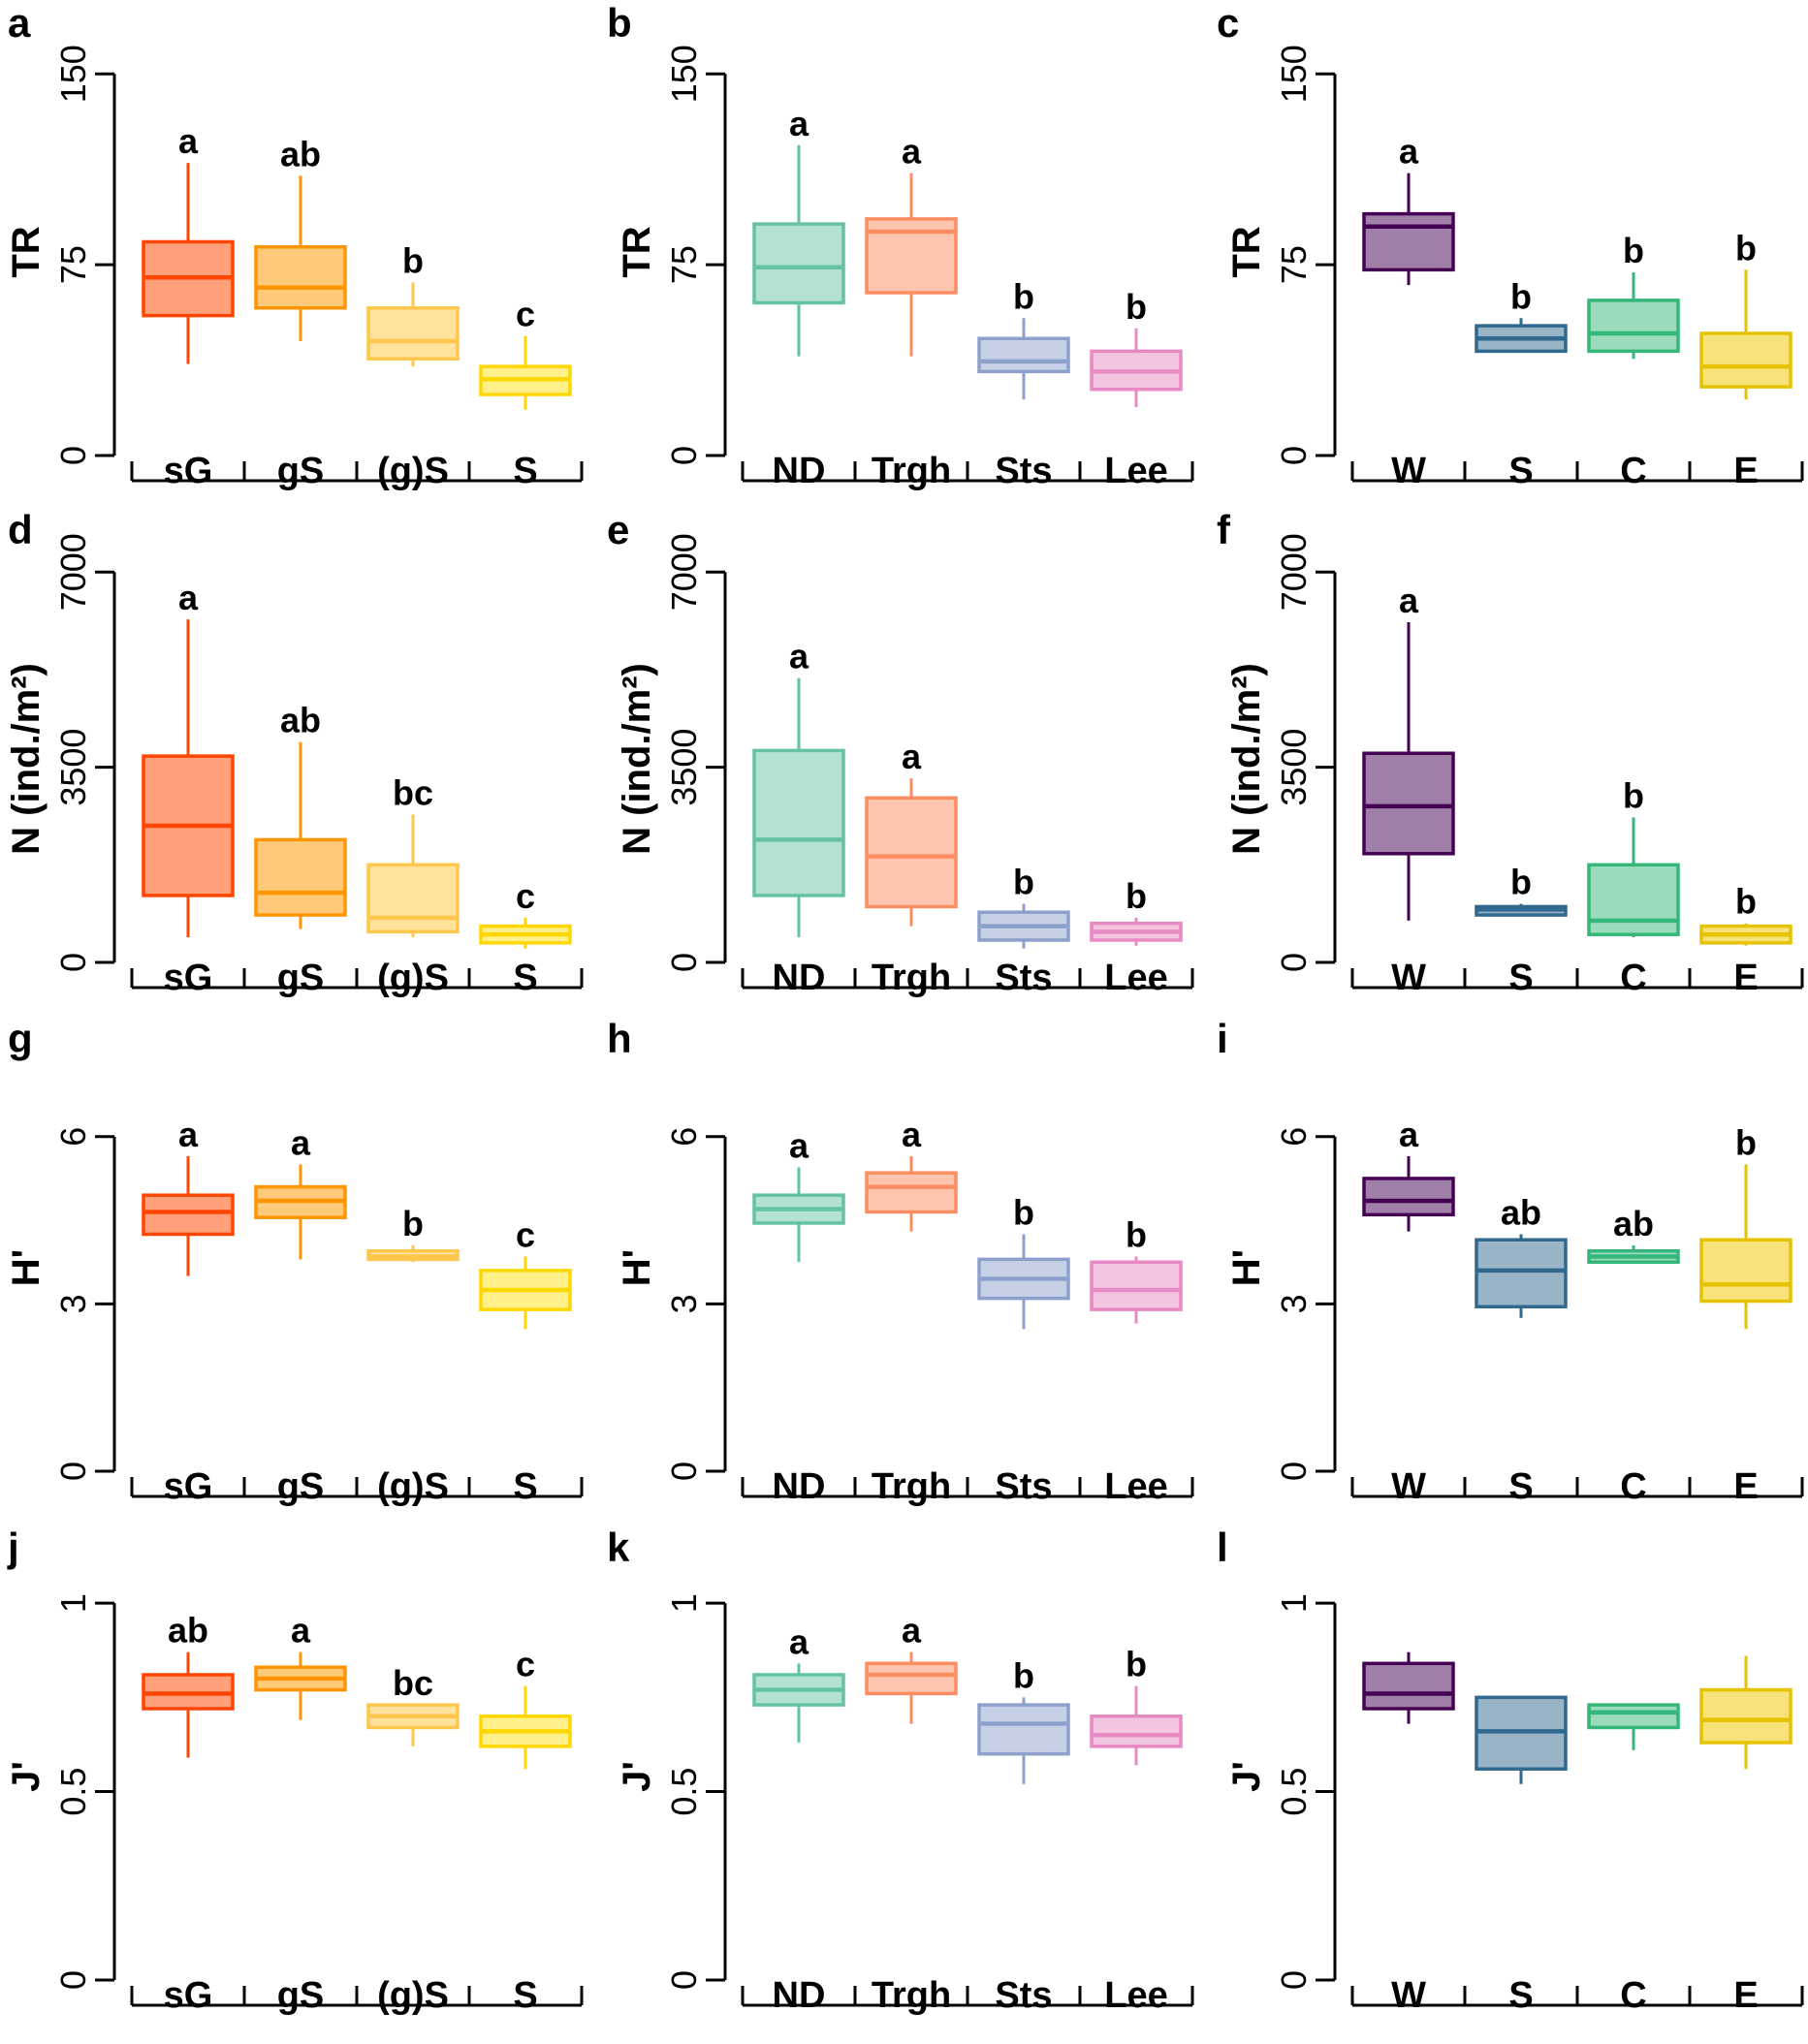 The width and height of the screenshot is (1808, 2044). What do you see at coordinates (901, 752) in the screenshot?
I see `panel-e: e 0 3500 7000 N (ind./m²) ND a Trgh a Sts b Lee b` at bounding box center [901, 752].